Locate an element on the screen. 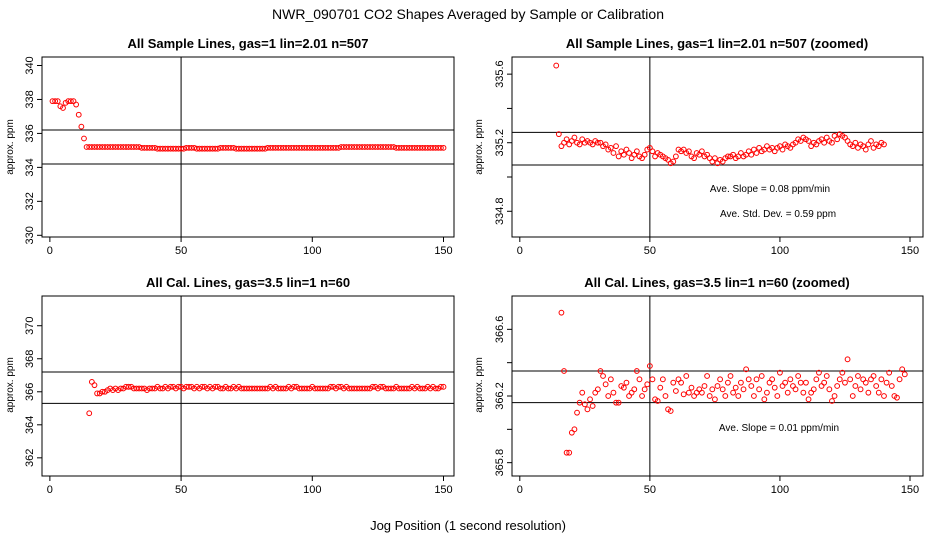 This screenshot has height=540, width=936. y-tick-label: 334.8 is located at coordinates (500, 212).